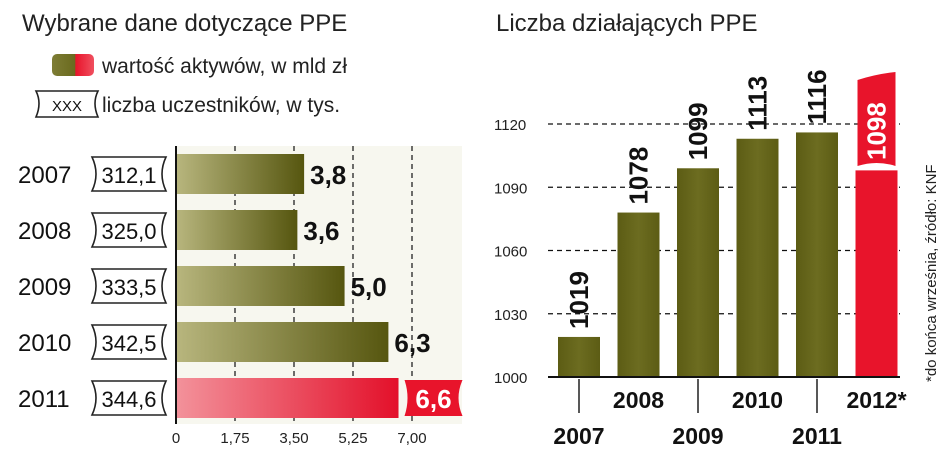 This screenshot has height=459, width=942. Describe the element at coordinates (184, 23) in the screenshot. I see `left-chart-title: Wybrane dane dotyczące PPE` at that location.